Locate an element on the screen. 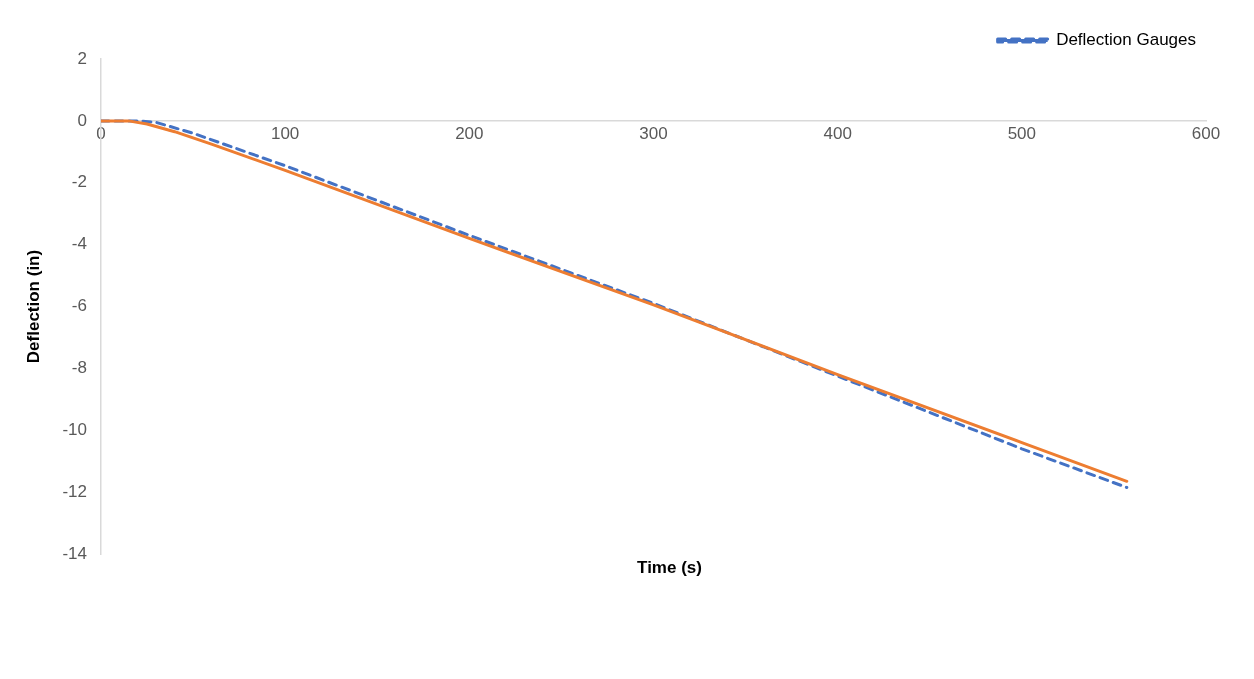 The image size is (1254, 679). x-tick-label: 600 is located at coordinates (1206, 133).